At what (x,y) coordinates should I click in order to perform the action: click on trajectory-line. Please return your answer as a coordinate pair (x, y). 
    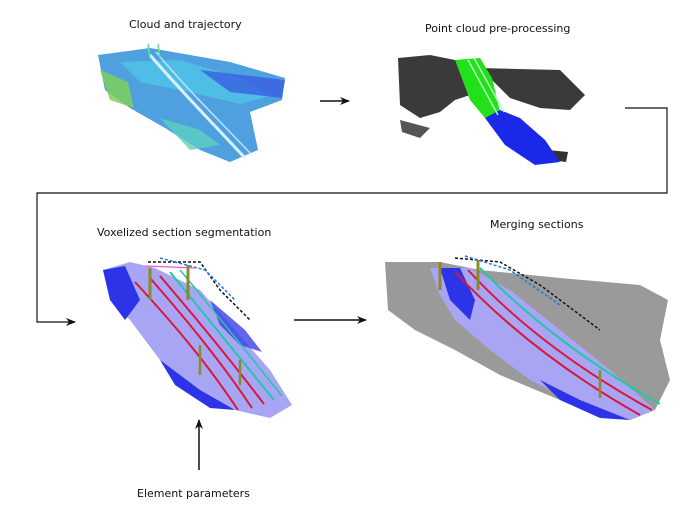
    Looking at the image, I should click on (197, 107).